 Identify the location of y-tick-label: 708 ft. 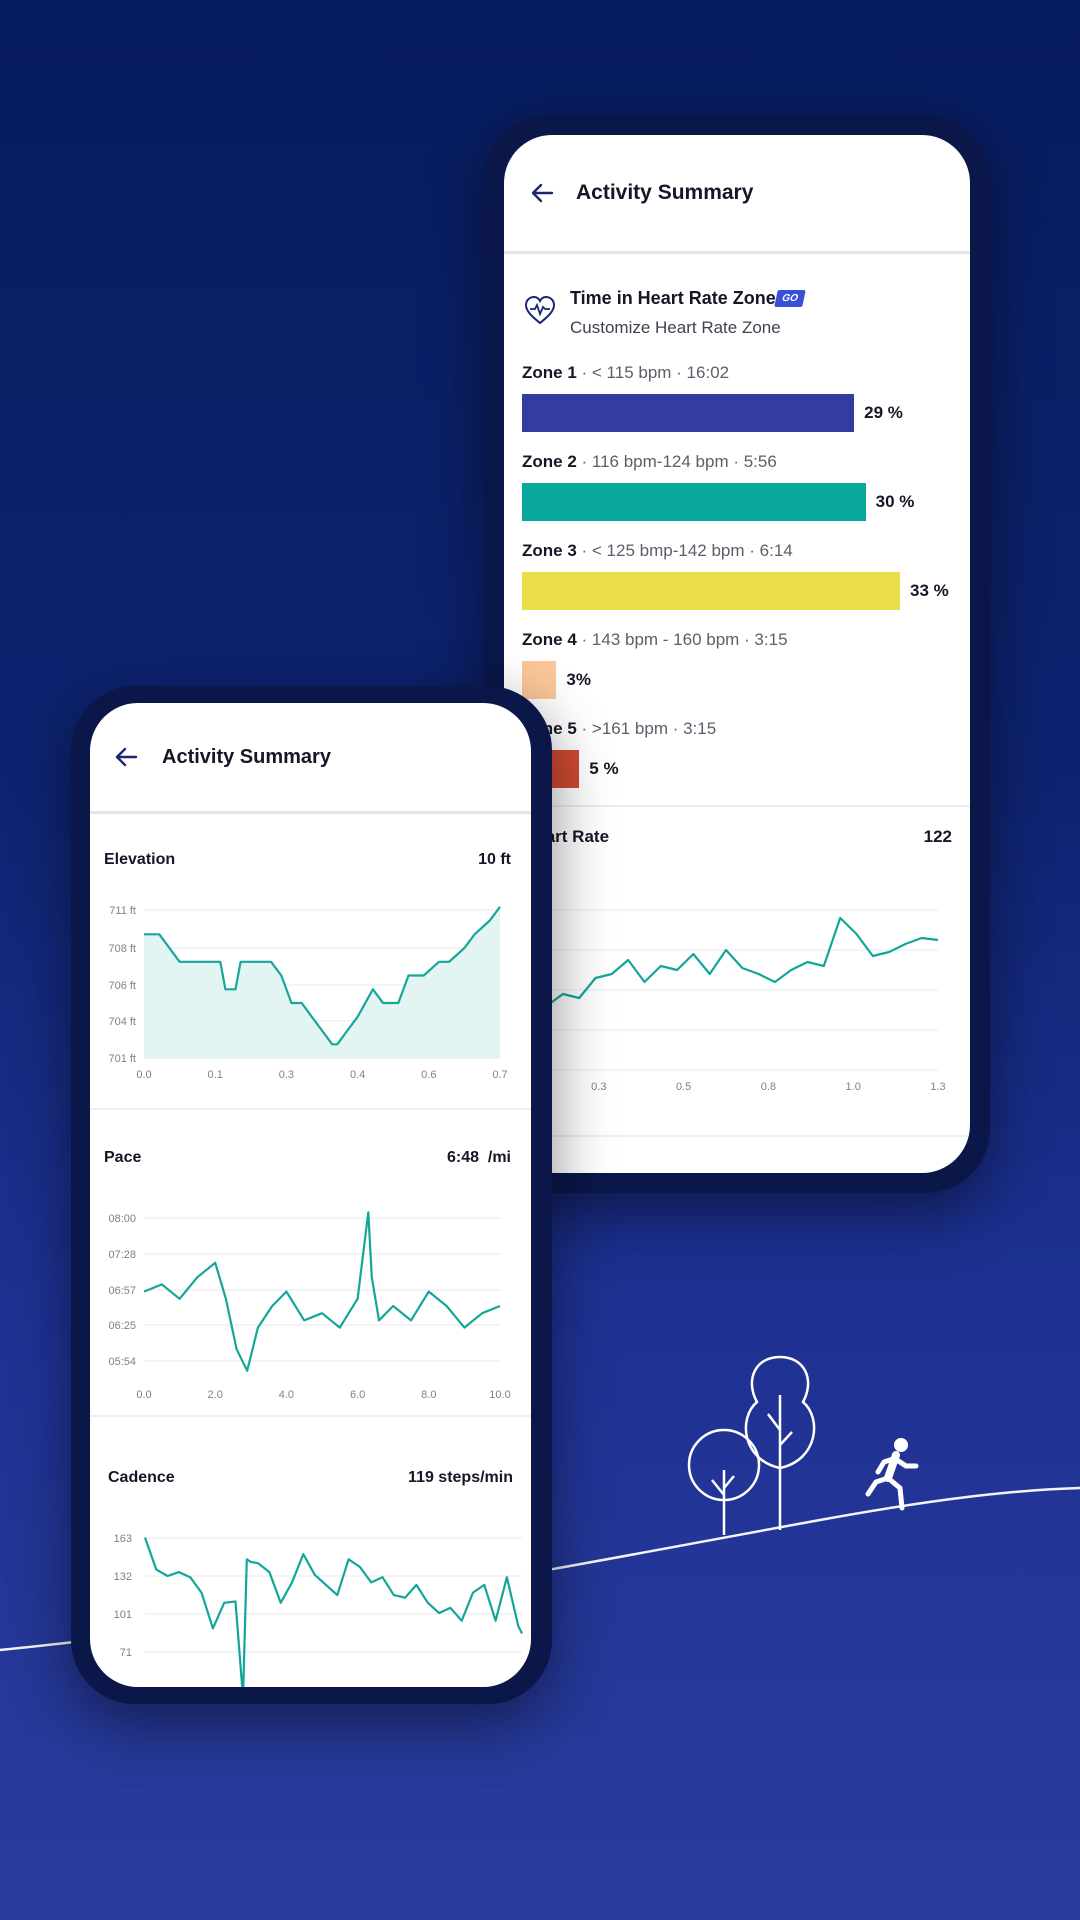
(122, 949).